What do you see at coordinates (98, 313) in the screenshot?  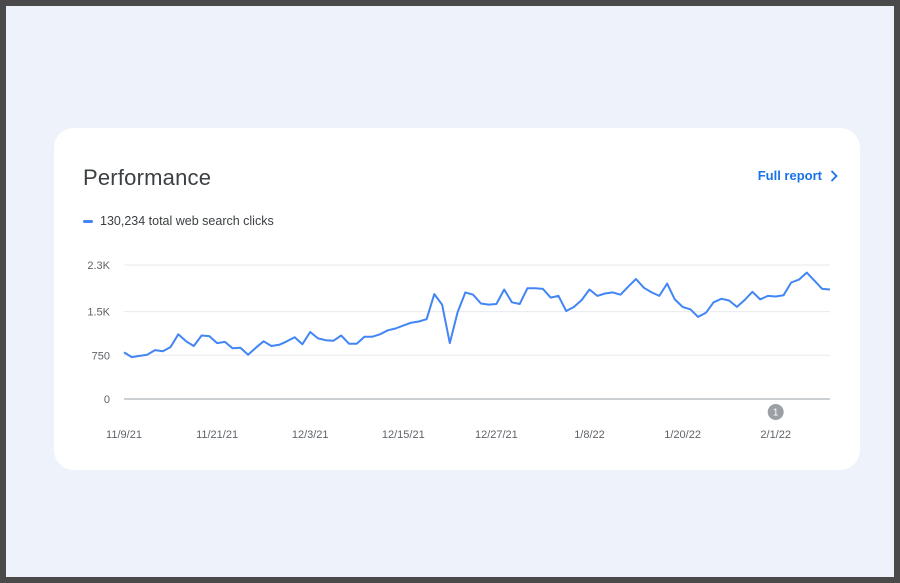 I see `y-tick-label: 1.5K` at bounding box center [98, 313].